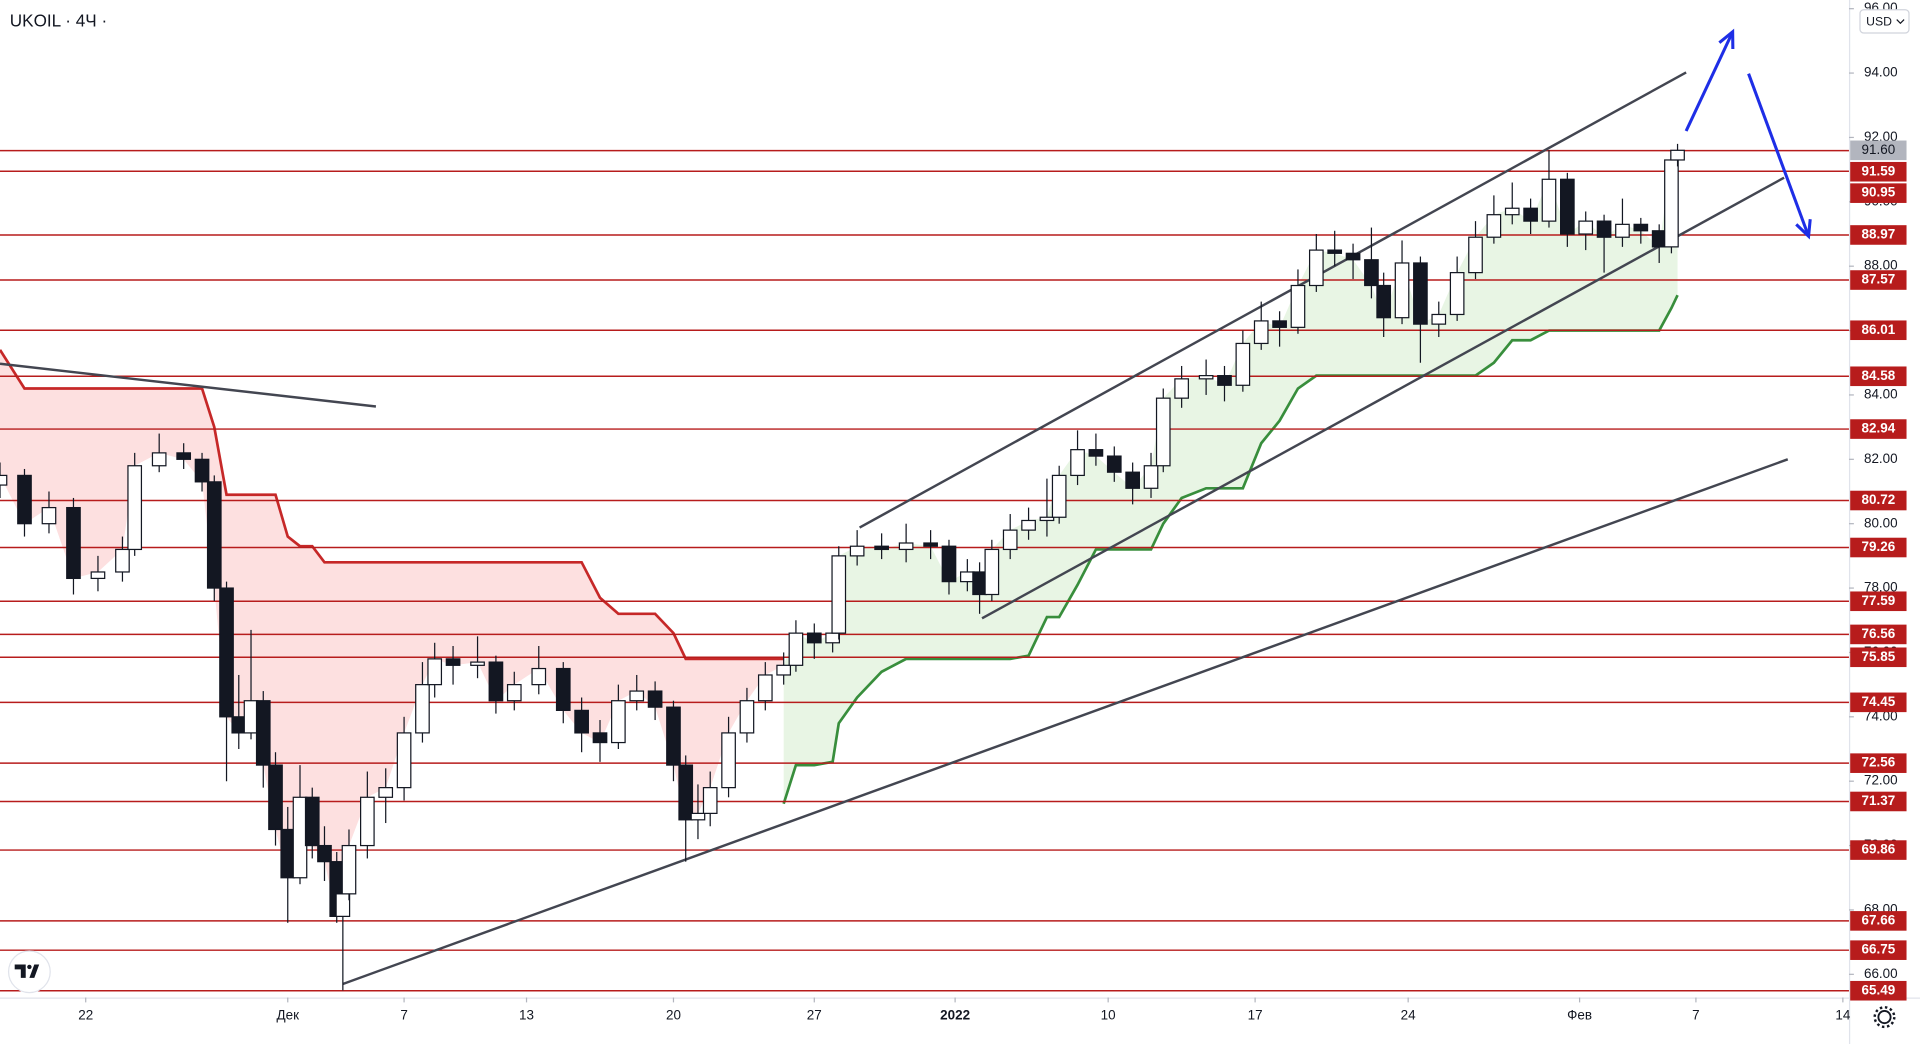  I want to click on x-tick-label: 24, so click(1408, 1014).